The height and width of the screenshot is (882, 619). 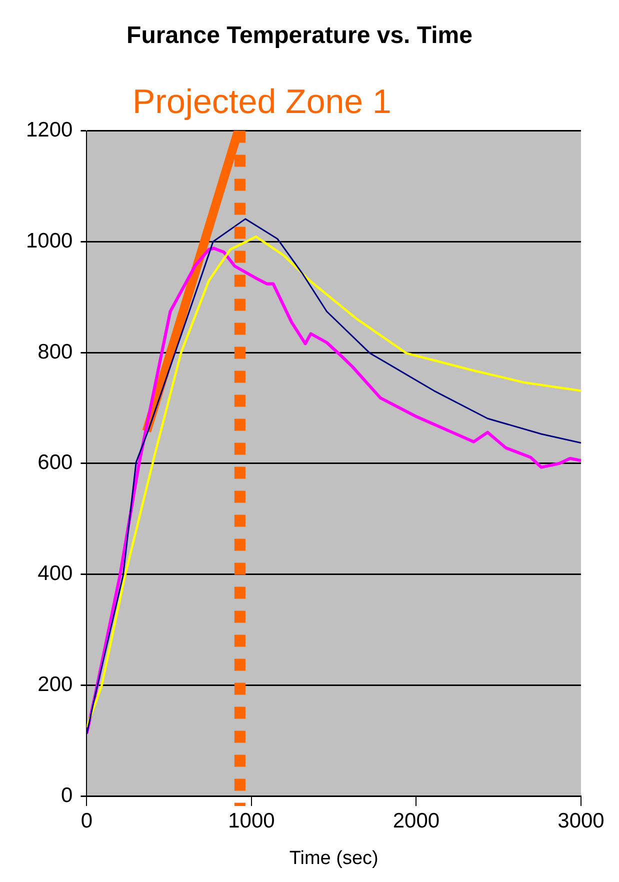 What do you see at coordinates (86, 820) in the screenshot?
I see `x-tick-label: 0` at bounding box center [86, 820].